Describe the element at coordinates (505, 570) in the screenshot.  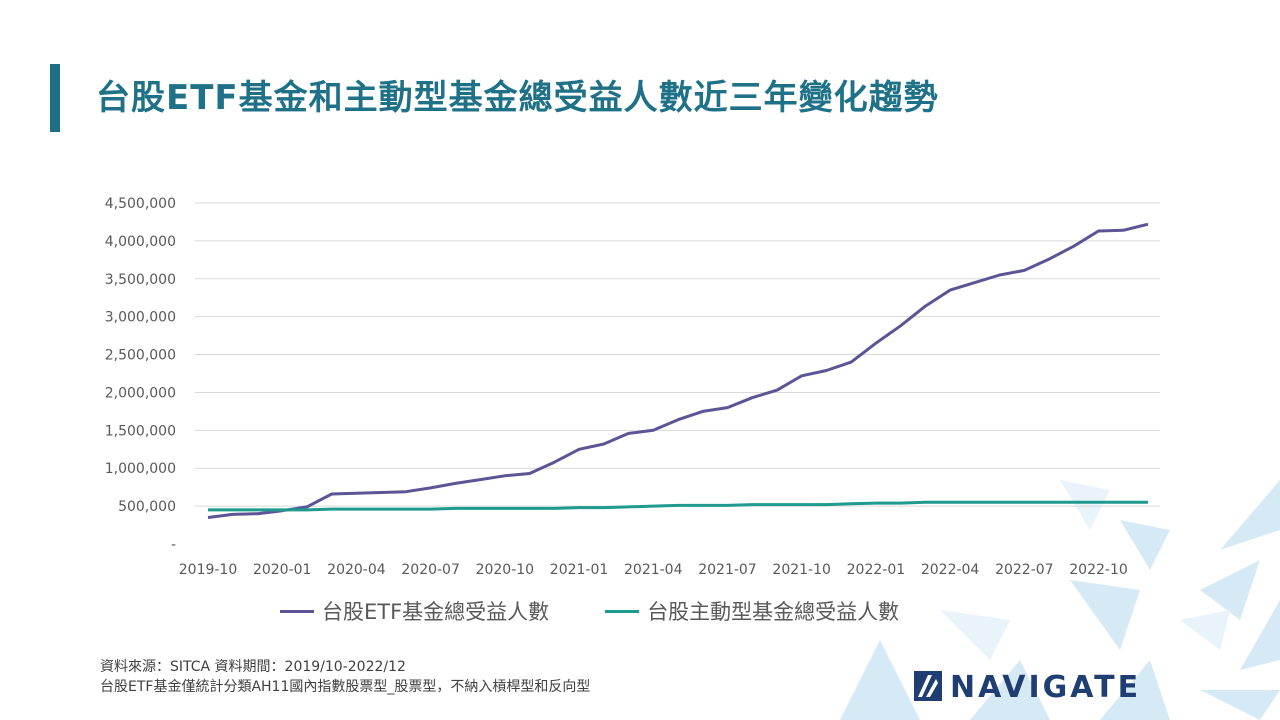
I see `x-tick-label: 2020-10` at that location.